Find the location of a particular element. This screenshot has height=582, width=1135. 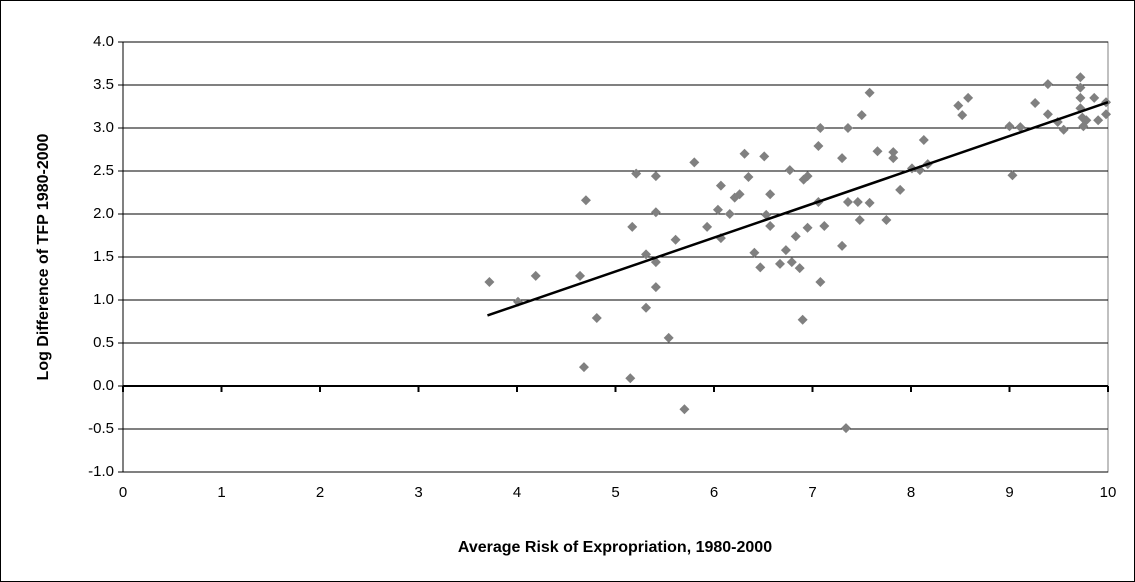

x-tick-label: 10 is located at coordinates (1108, 492).